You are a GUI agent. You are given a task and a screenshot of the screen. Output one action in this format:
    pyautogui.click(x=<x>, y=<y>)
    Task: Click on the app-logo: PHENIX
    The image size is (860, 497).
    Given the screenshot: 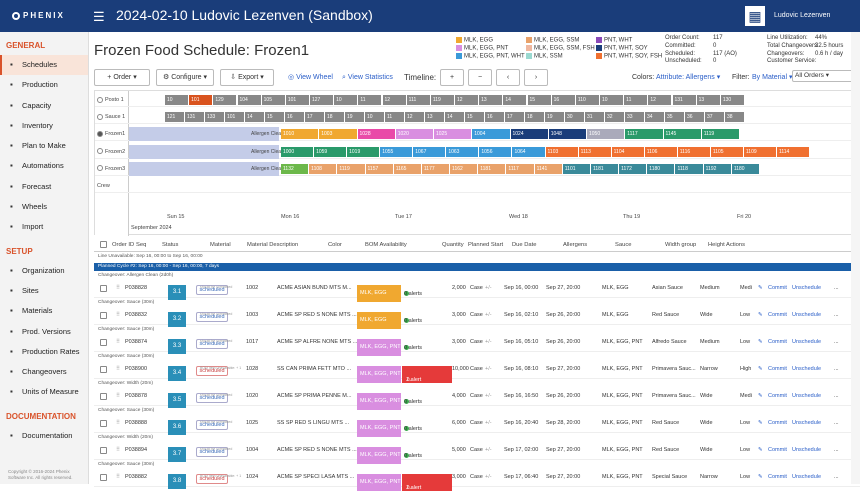 What is the action you would take?
    pyautogui.click(x=38, y=15)
    